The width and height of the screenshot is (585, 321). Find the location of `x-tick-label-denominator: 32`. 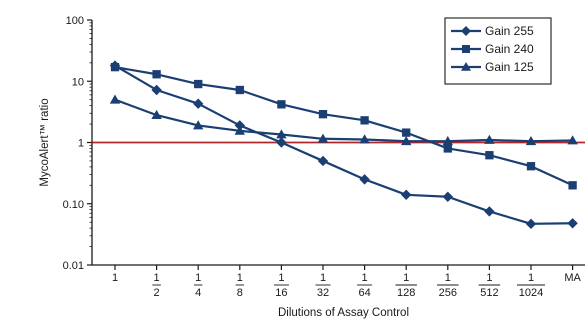

x-tick-label-denominator: 32 is located at coordinates (323, 293).